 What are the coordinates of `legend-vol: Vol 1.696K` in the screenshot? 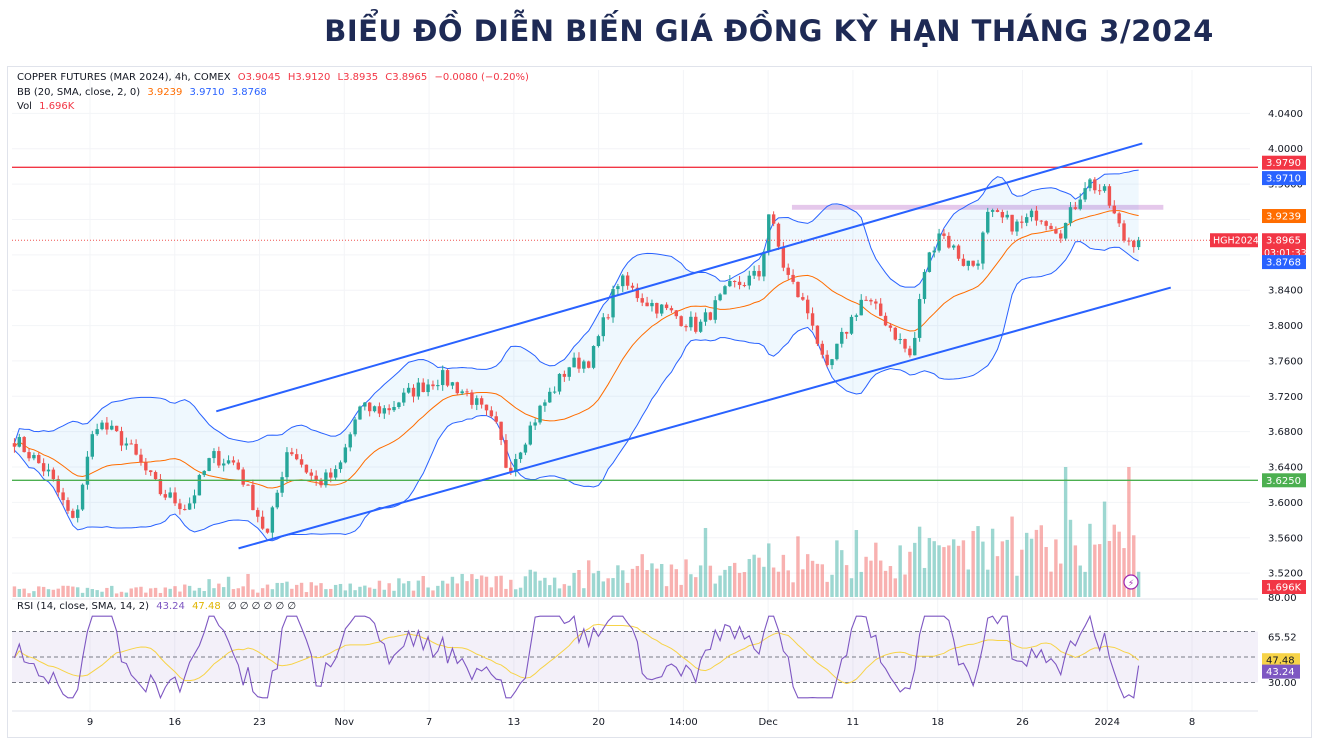 It's located at (47, 106).